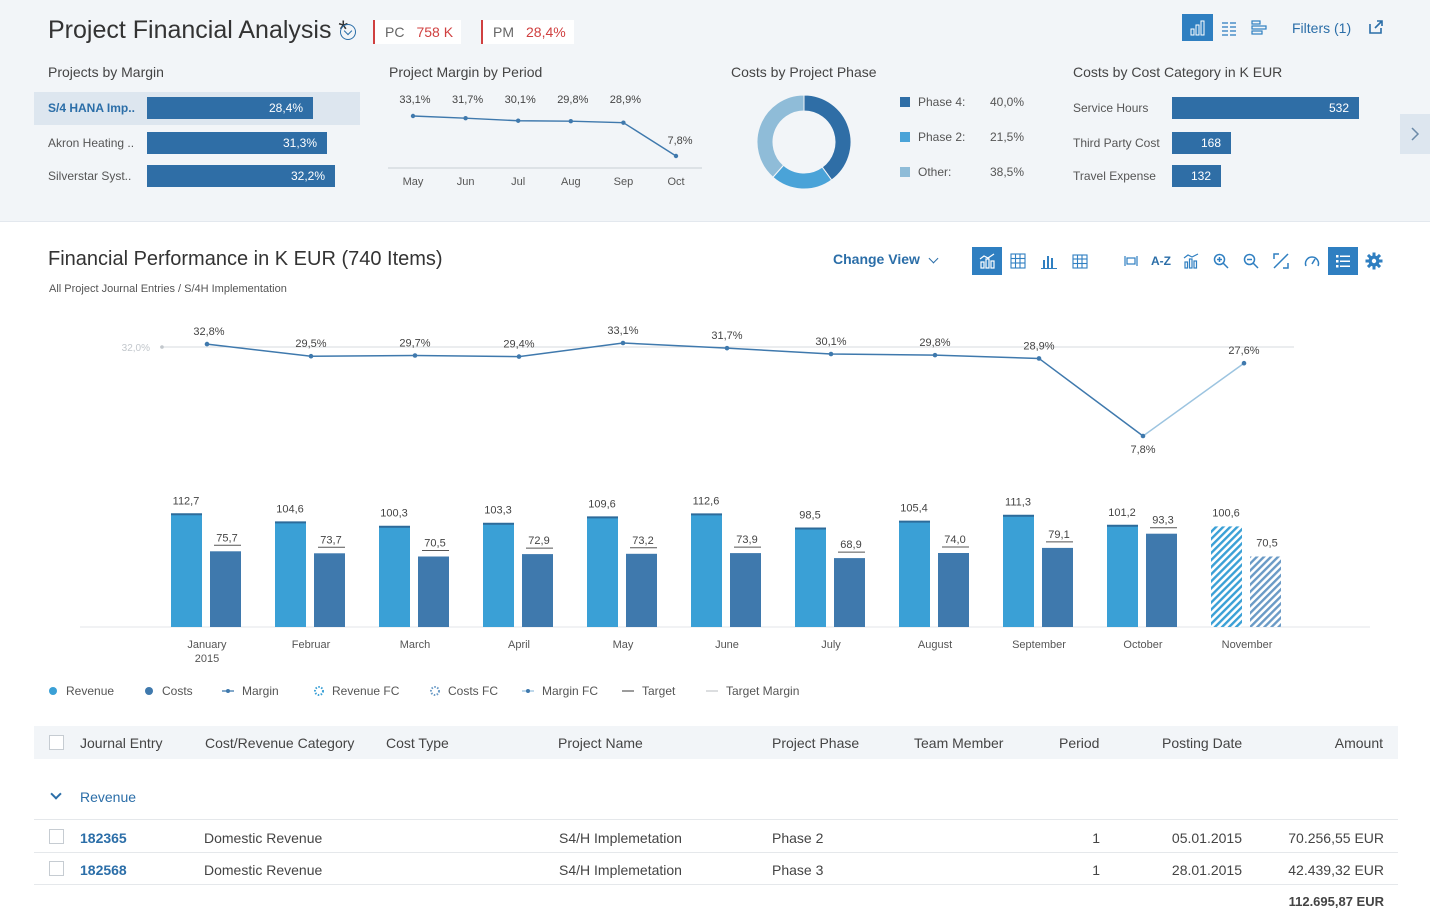 The height and width of the screenshot is (921, 1430). I want to click on table-chart-button, so click(1018, 261).